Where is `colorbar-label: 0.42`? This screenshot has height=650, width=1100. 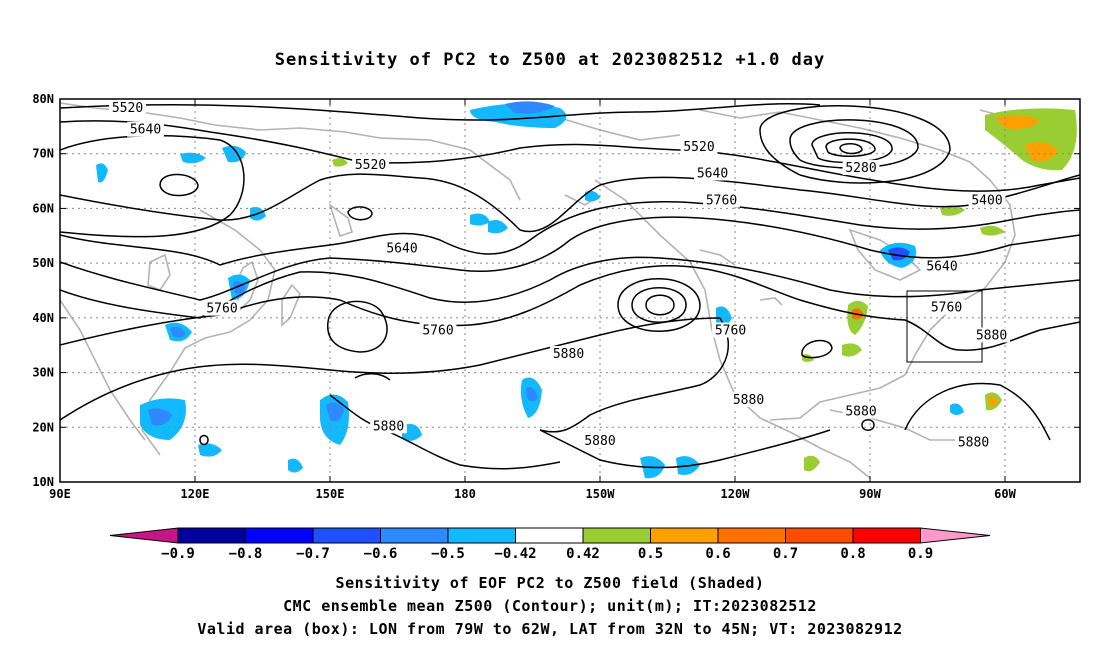
colorbar-label: 0.42 is located at coordinates (583, 554).